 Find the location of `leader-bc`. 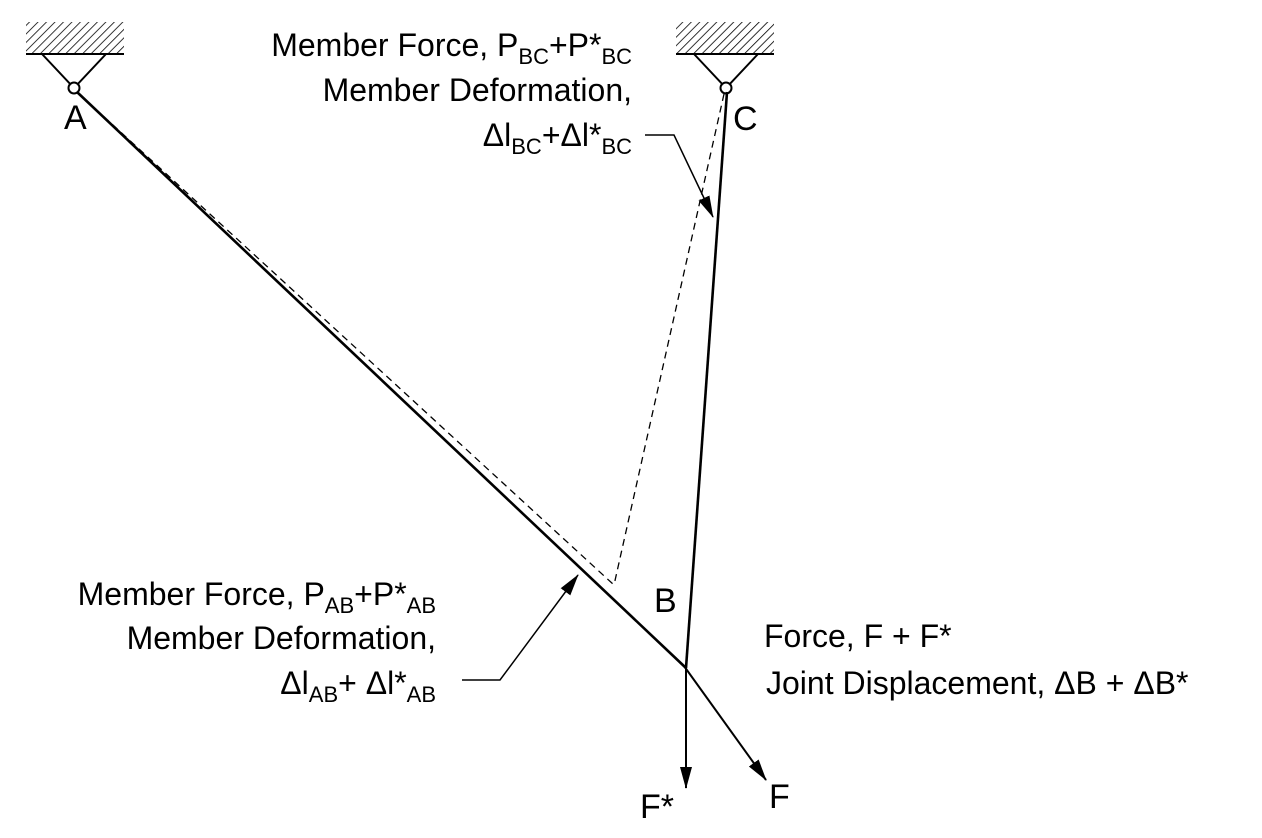

leader-bc is located at coordinates (679, 176).